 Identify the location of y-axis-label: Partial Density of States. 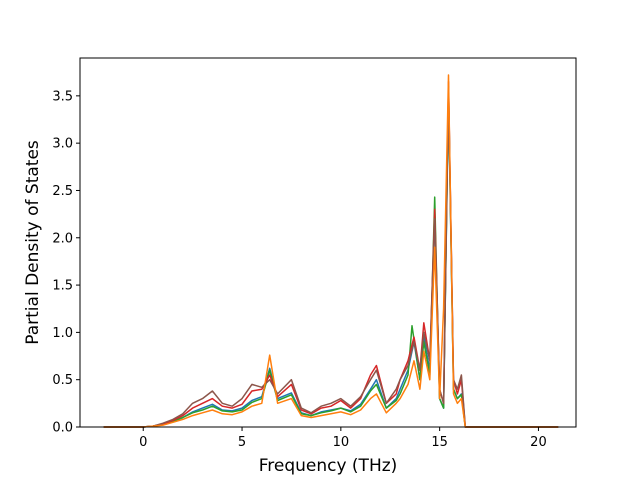
(33, 242).